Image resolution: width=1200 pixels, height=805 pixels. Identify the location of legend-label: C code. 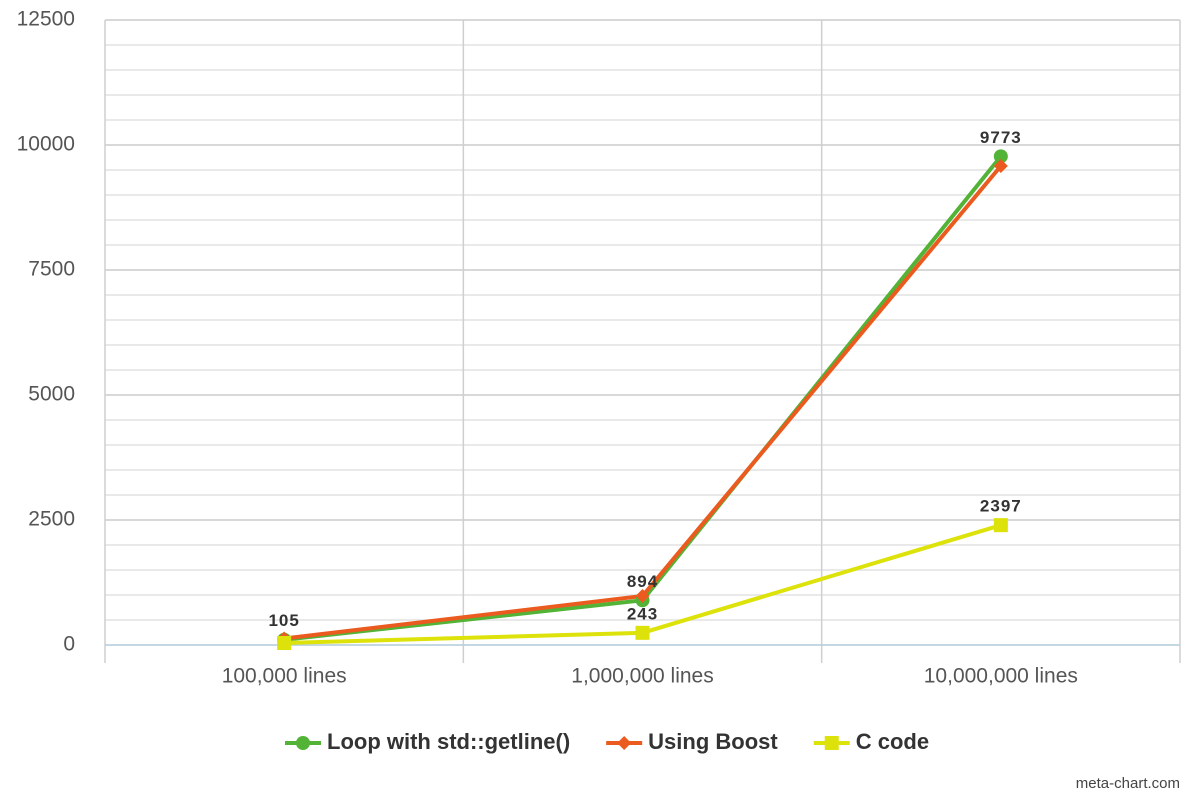
(892, 741).